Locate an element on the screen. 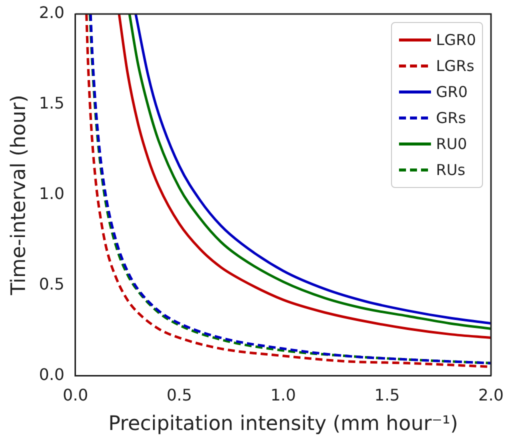 This screenshot has height=441, width=511. y-tick-label: 0.0 is located at coordinates (51, 374).